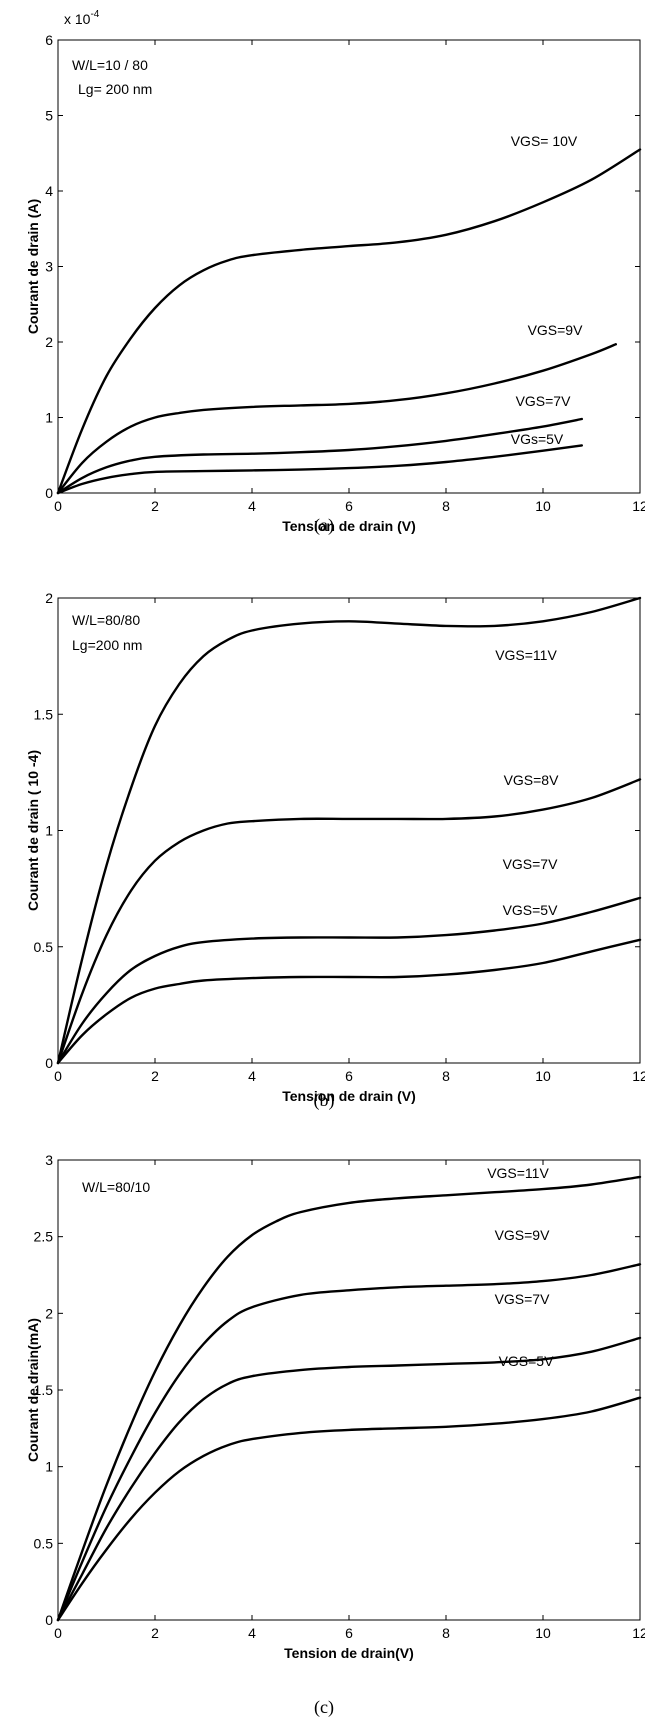 This screenshot has width=645, height=1720. What do you see at coordinates (94, 14) in the screenshot?
I see `y-exponent-power: -4` at bounding box center [94, 14].